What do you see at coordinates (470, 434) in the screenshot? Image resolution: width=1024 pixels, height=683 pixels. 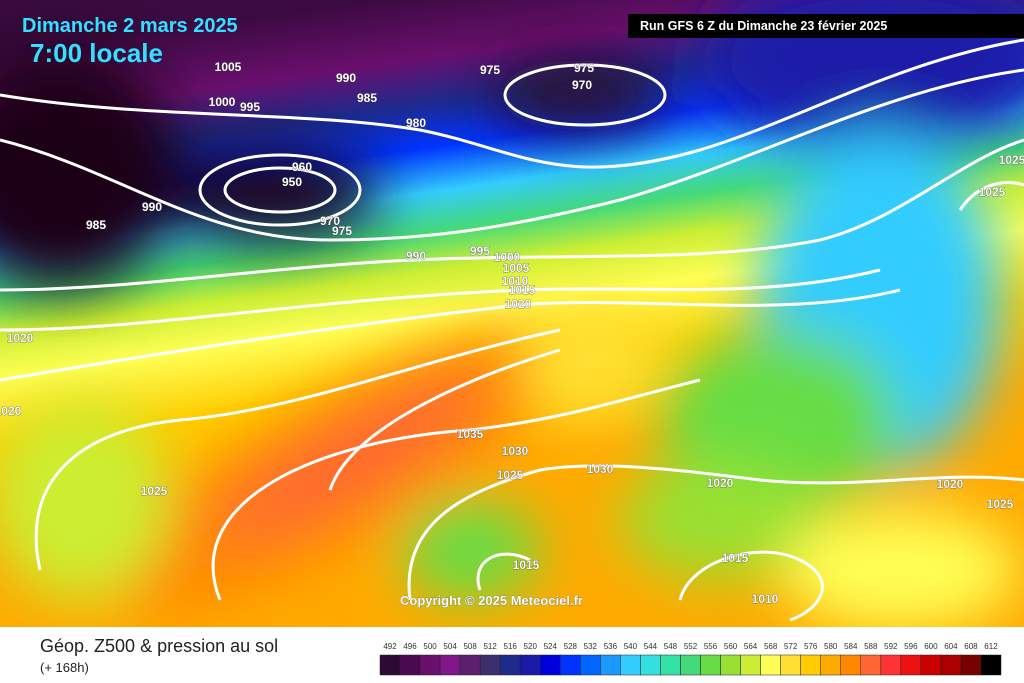 I see `isobar-label: 1035` at bounding box center [470, 434].